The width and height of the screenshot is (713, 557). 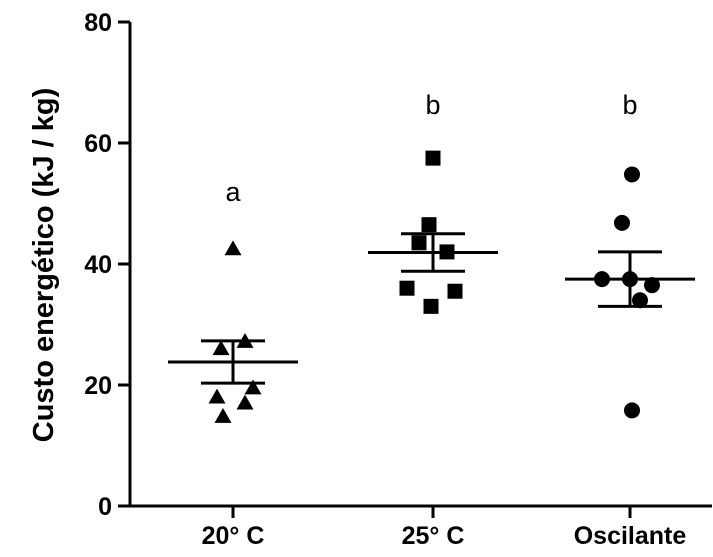 I want to click on y-ticks: 0 20 40 60 80, so click(x=107, y=265).